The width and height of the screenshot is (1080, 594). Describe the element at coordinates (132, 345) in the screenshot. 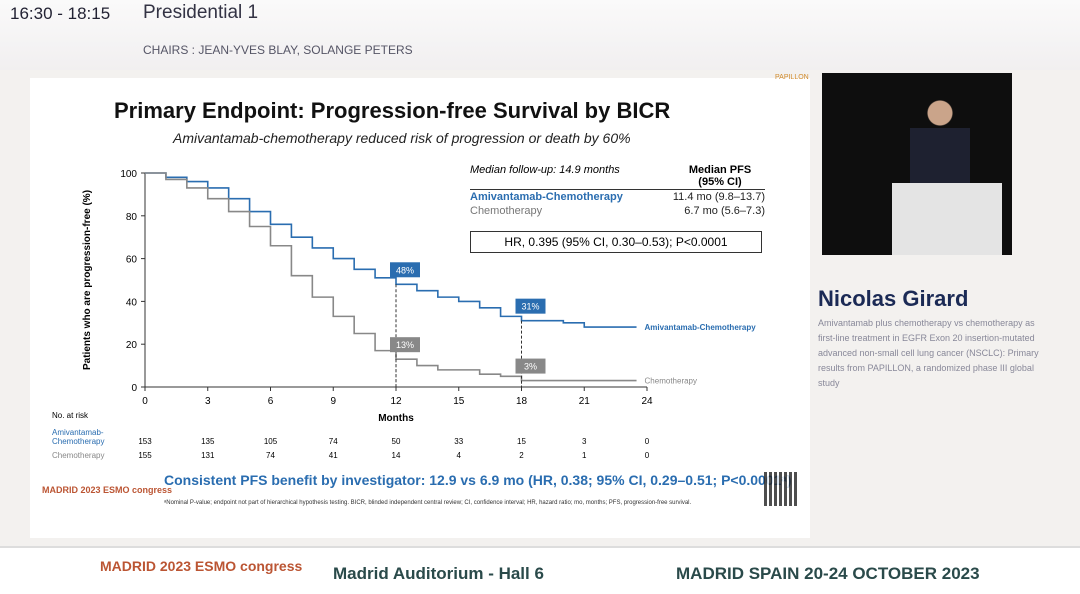

I see `y-tick-label: 20` at that location.